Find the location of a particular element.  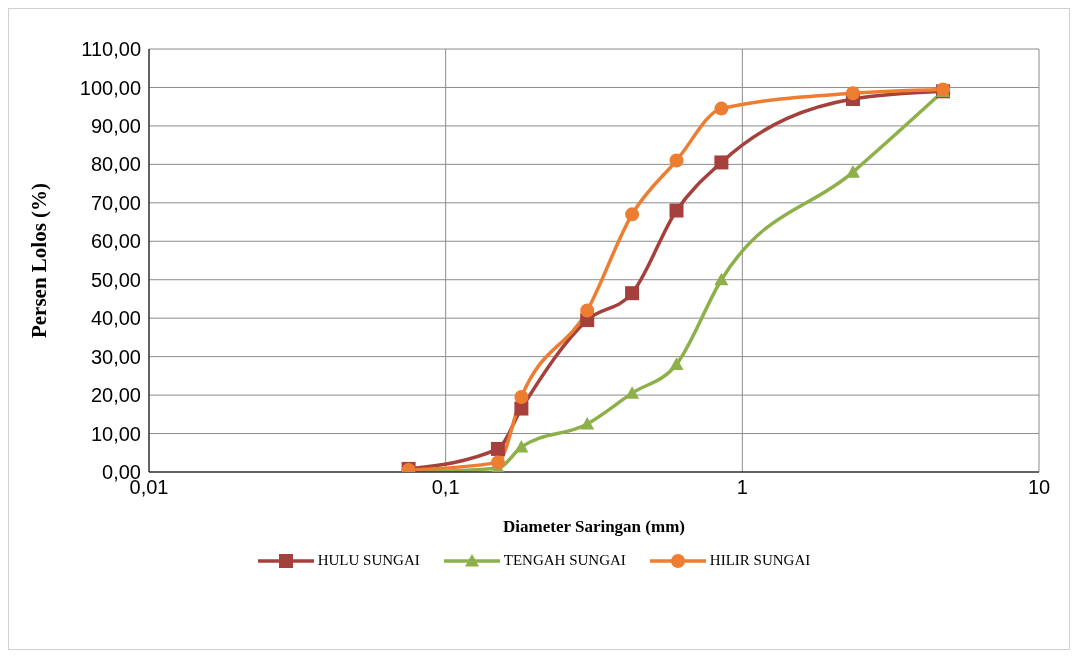

y-tick-label: 70,00 is located at coordinates (115, 202).